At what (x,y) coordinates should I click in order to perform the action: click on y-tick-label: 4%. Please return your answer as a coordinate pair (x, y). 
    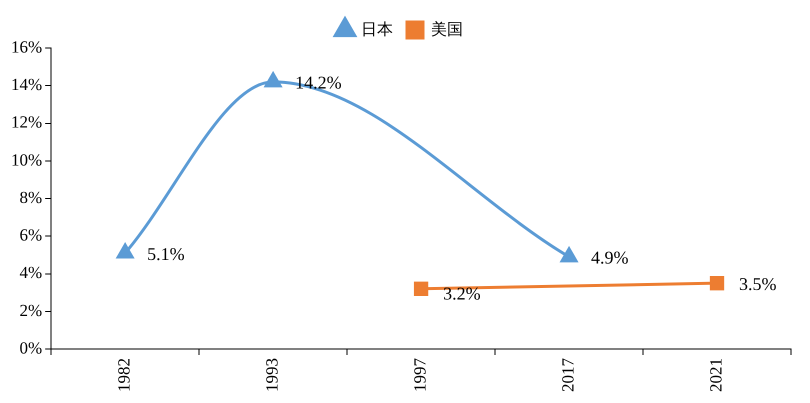
    Looking at the image, I should click on (30, 272).